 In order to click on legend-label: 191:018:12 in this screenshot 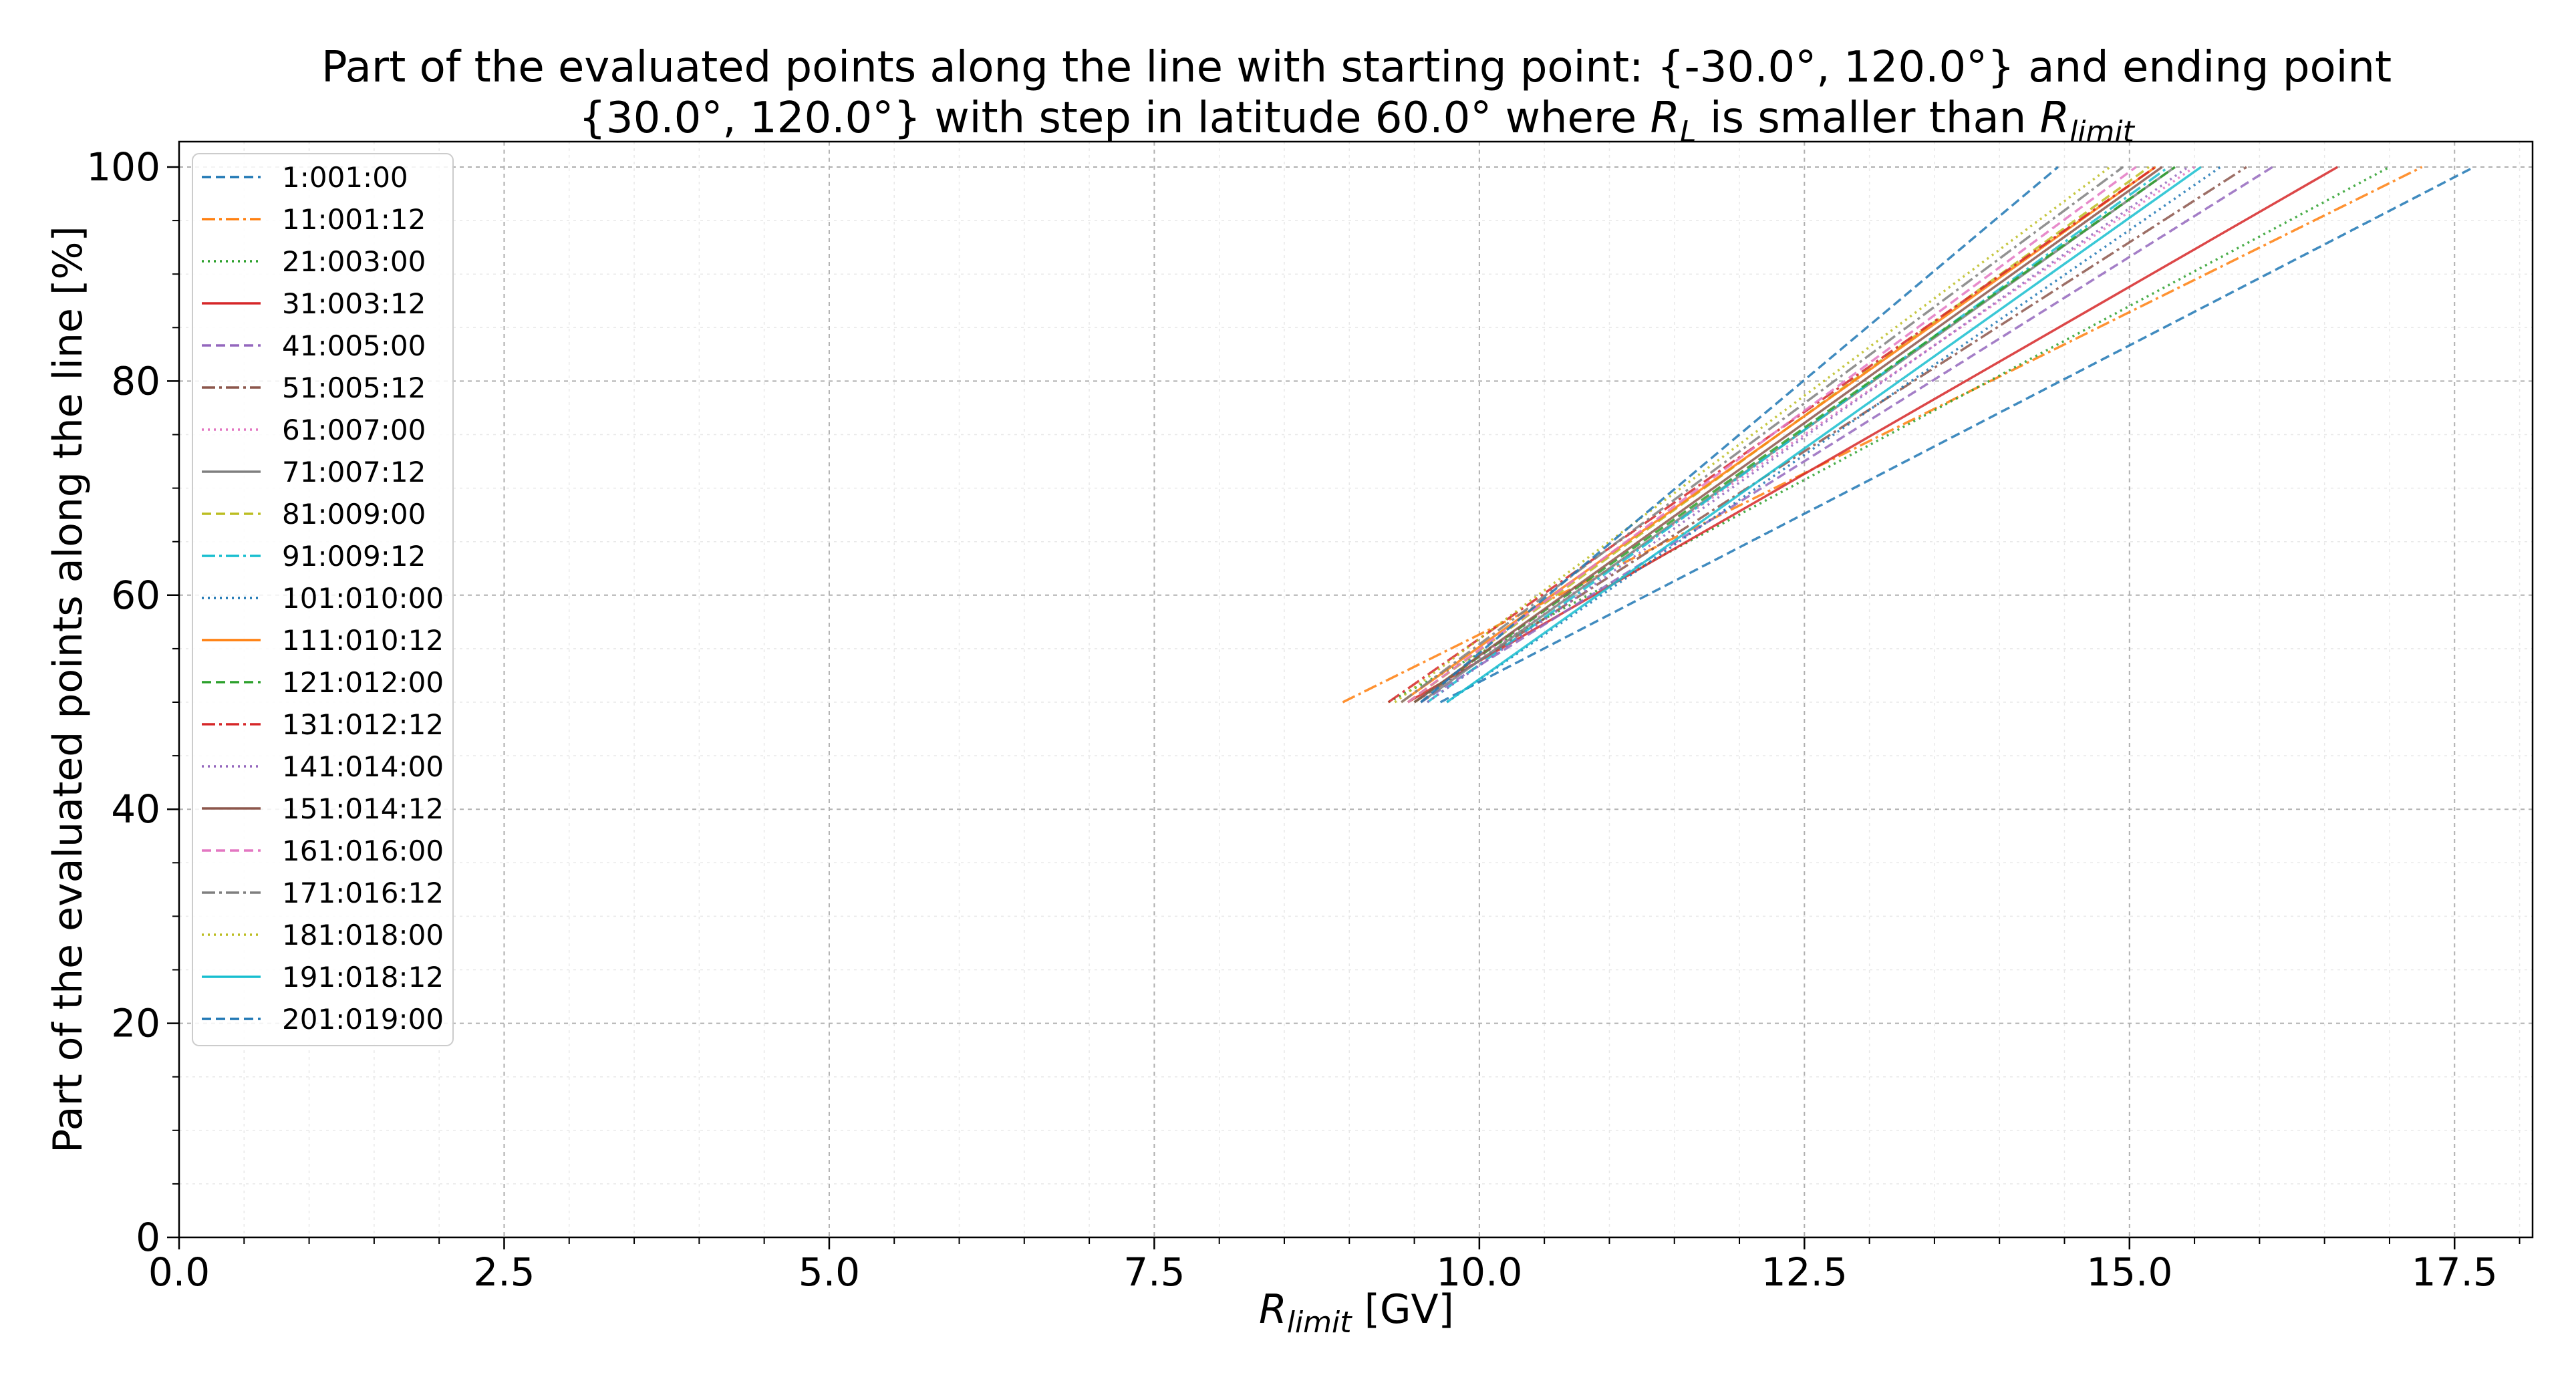, I will do `click(363, 977)`.